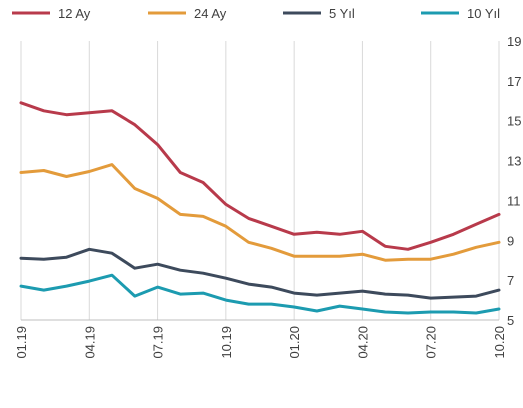  What do you see at coordinates (89, 342) in the screenshot?
I see `x-tick-label: 04.19` at bounding box center [89, 342].